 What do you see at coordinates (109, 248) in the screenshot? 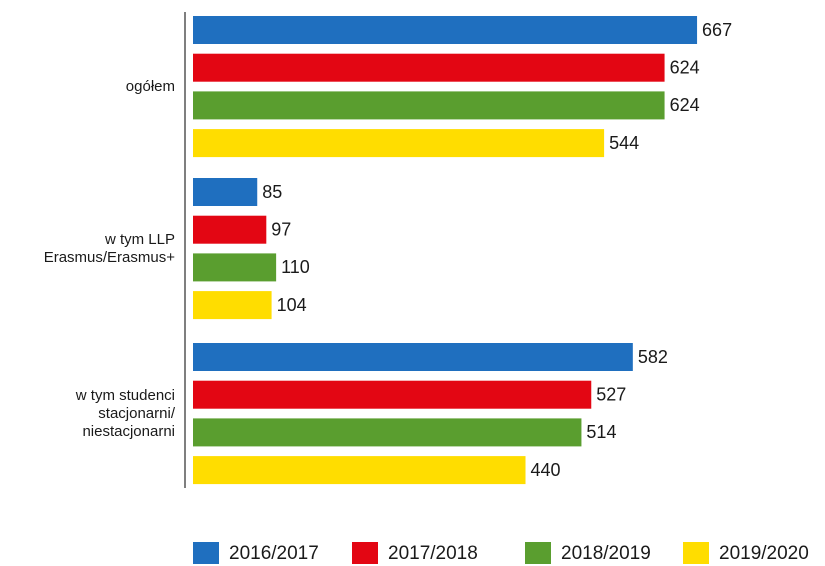
I see `category-label: w tym LLP Erasmus/Erasmus+` at bounding box center [109, 248].